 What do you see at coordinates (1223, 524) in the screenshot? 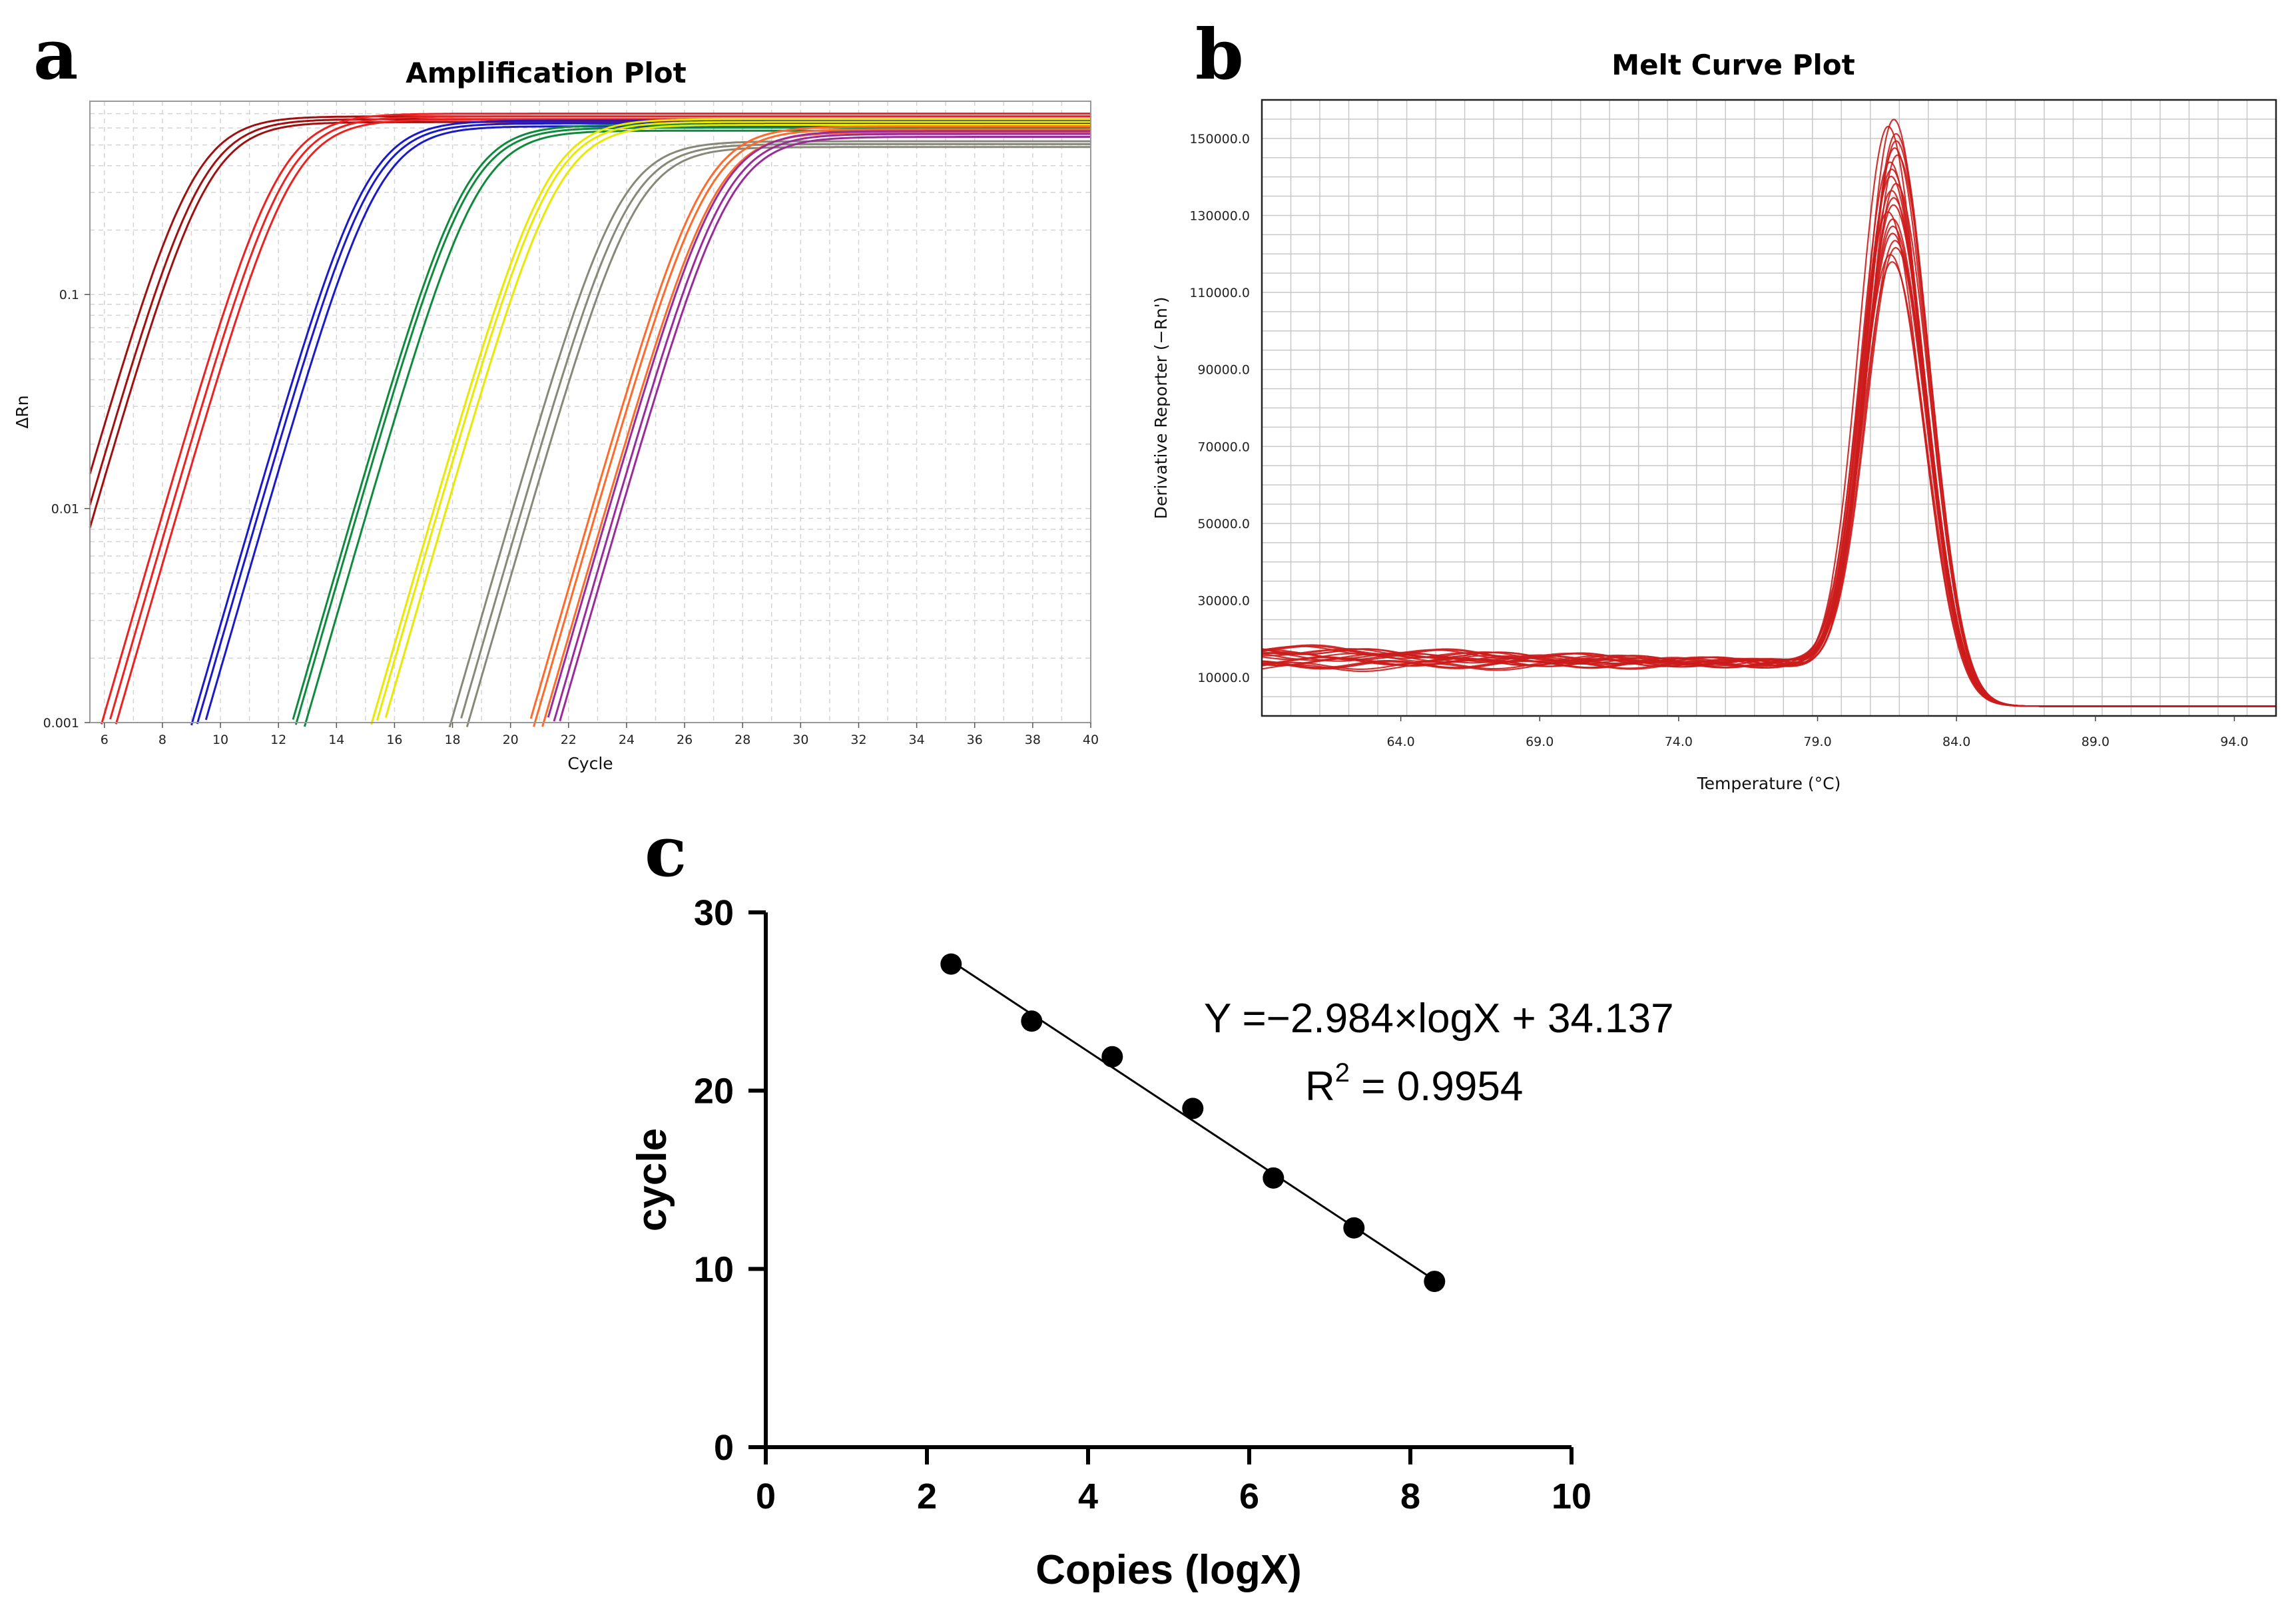
I see `melt-y-tick-label: 50000.0` at bounding box center [1223, 524].